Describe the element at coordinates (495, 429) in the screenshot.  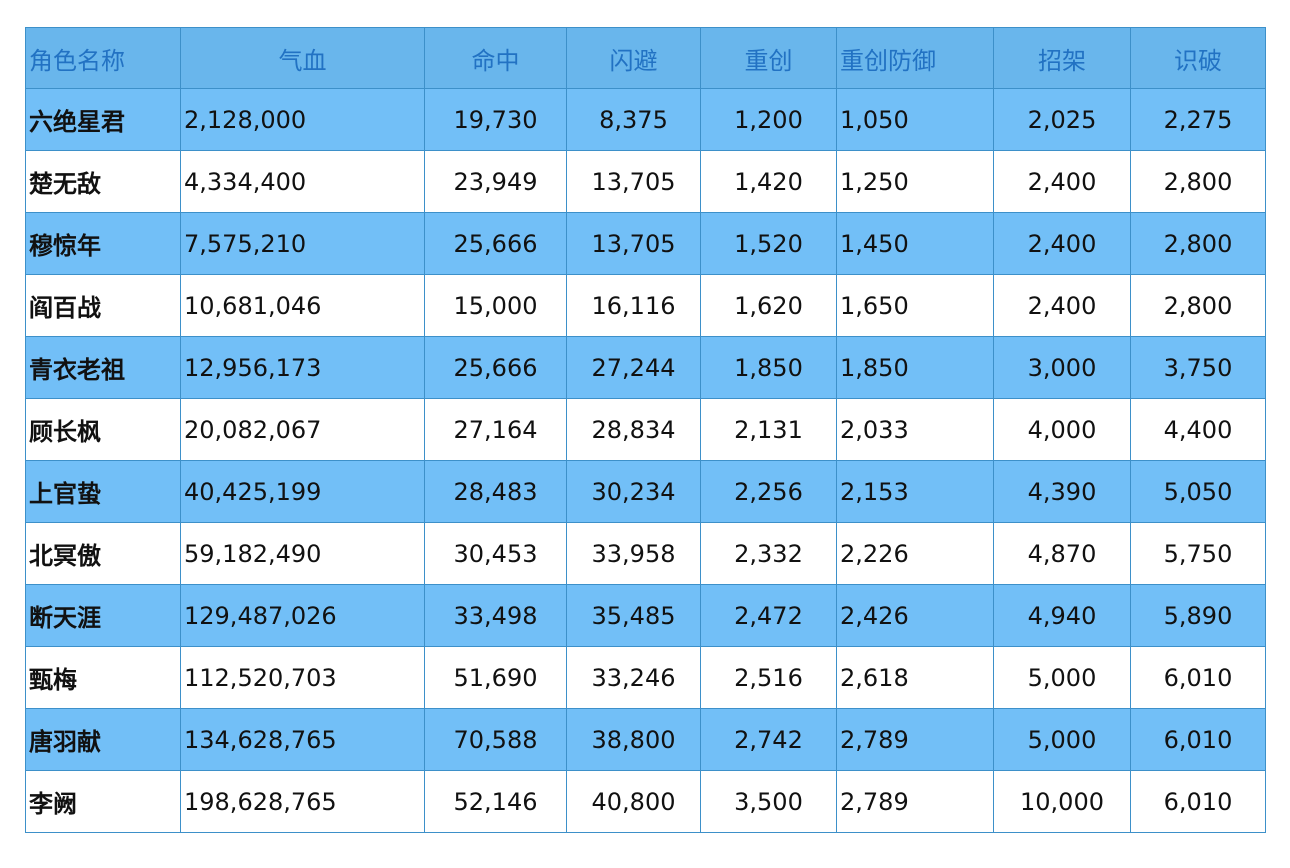
I see `value-cell: 27,164` at that location.